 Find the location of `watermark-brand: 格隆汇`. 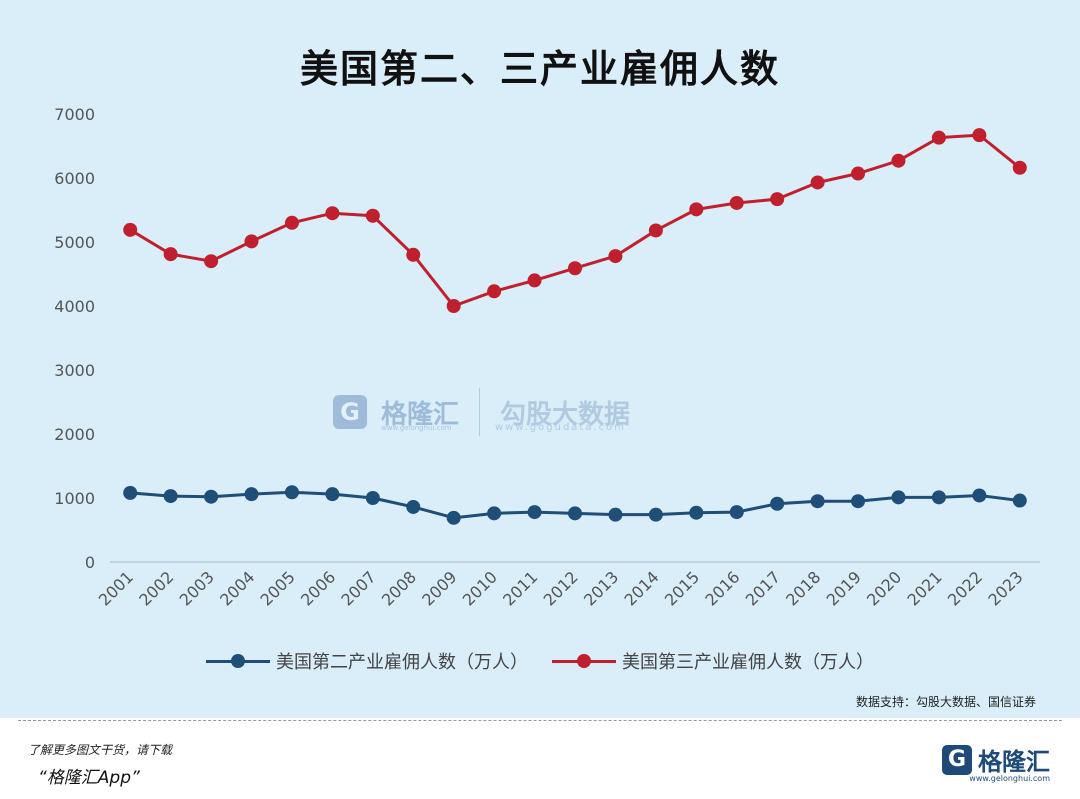

watermark-brand: 格隆汇 is located at coordinates (420, 414).